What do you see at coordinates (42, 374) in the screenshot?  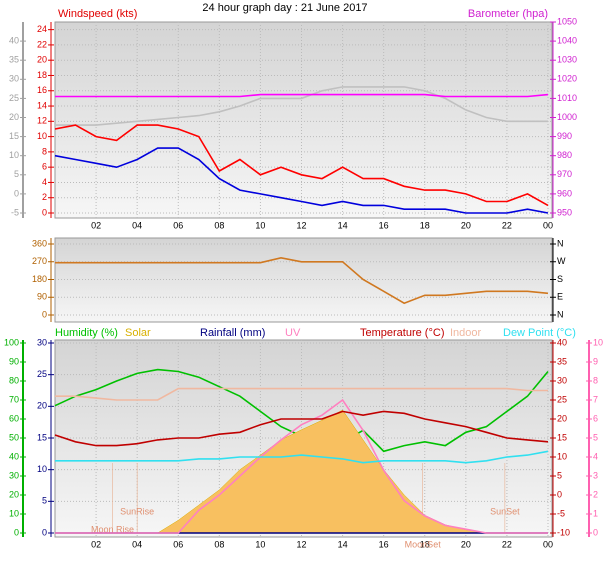 I see `y-tick-label: 25` at bounding box center [42, 374].